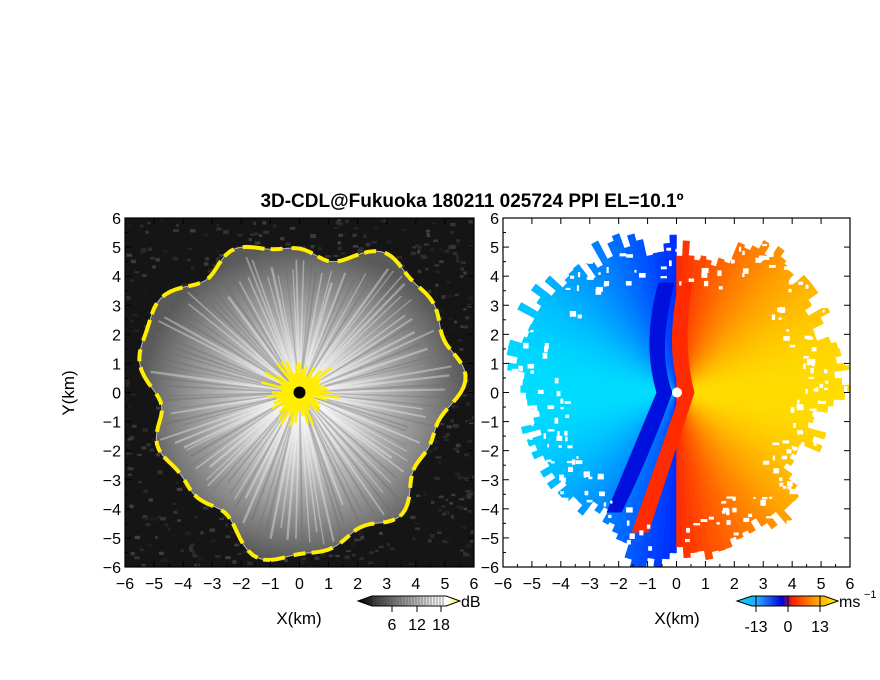 The image size is (880, 680). What do you see at coordinates (298, 618) in the screenshot?
I see `left-x-axis-label: X(km)` at bounding box center [298, 618].